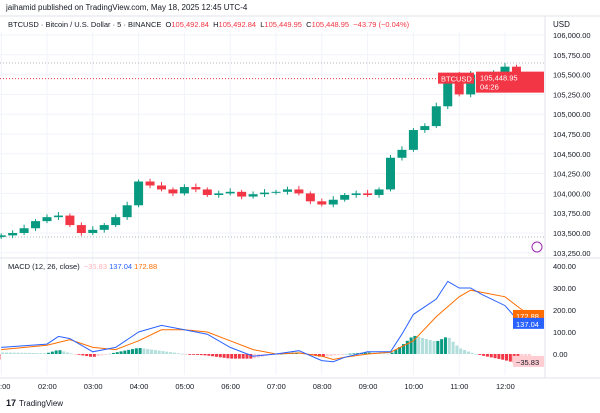 The image size is (600, 413). I want to click on change-value: −43.79 (−0.04%), so click(381, 24).